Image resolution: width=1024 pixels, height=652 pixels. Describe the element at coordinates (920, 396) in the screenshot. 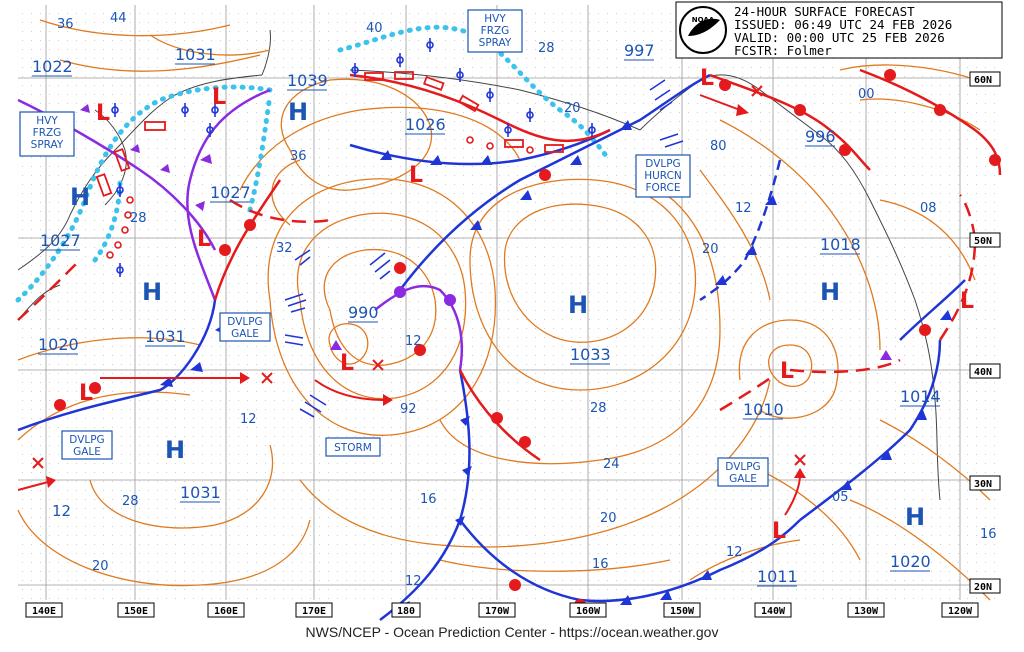

I see `pressure-1014: 1014` at that location.